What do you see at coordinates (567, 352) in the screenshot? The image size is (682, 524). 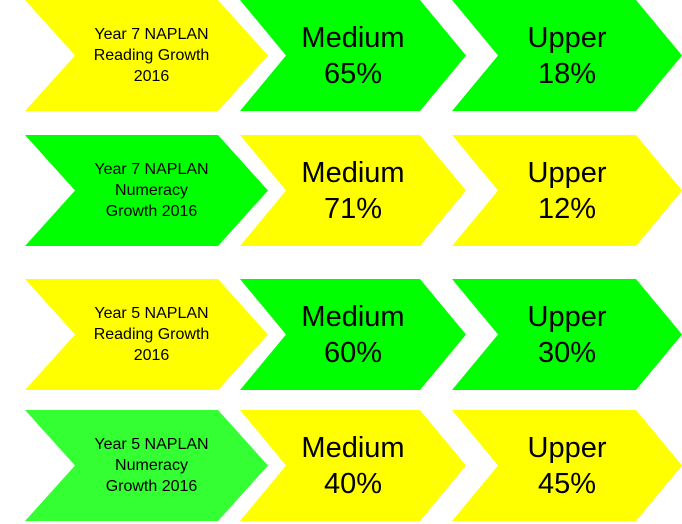 I see `upper-value: 30%` at bounding box center [567, 352].